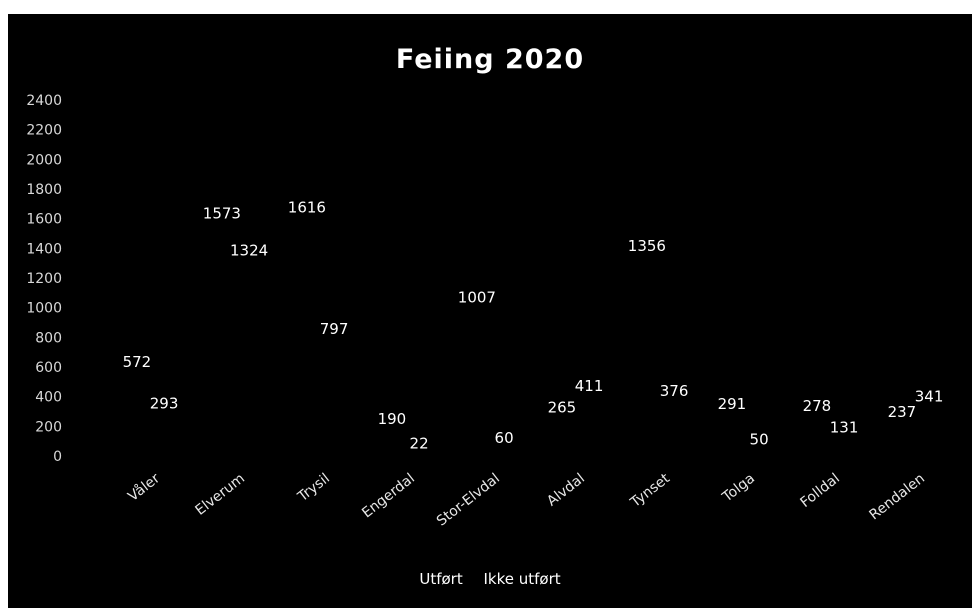  I want to click on y-tick-label: 600, so click(48, 368).